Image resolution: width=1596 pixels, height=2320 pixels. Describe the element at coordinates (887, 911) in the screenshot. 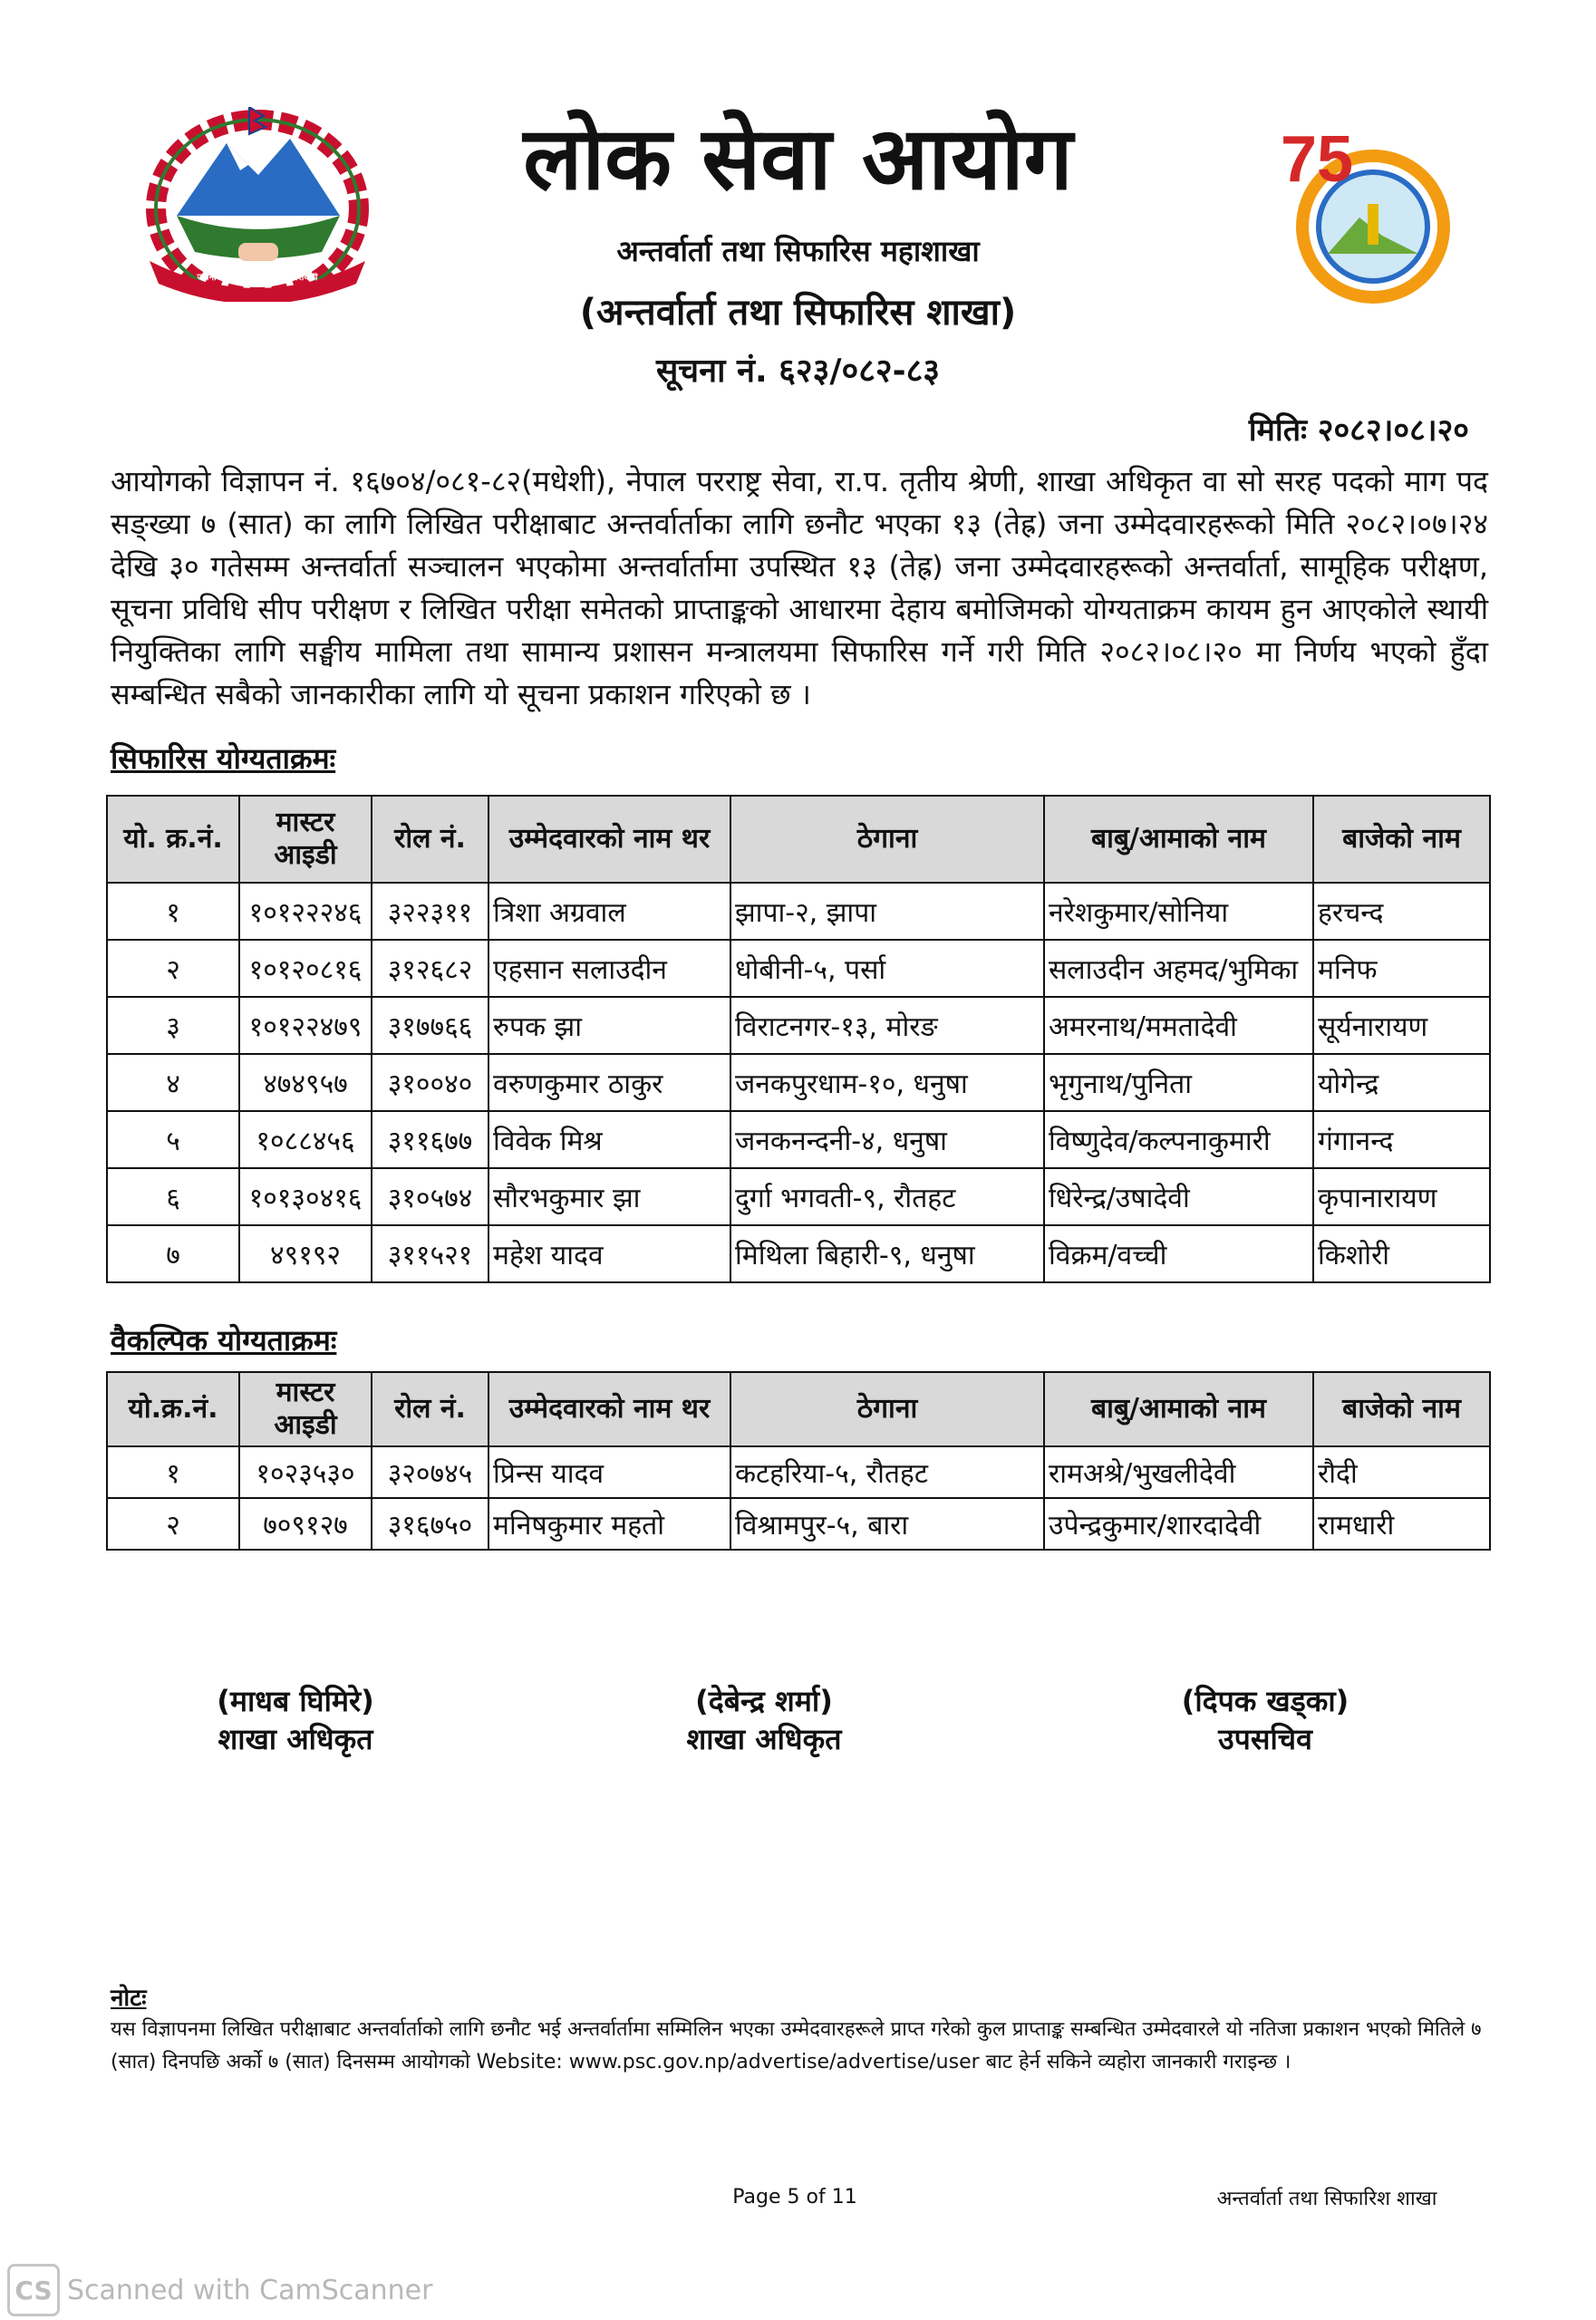

I see `table-cell: झापा-२, झापा` at that location.